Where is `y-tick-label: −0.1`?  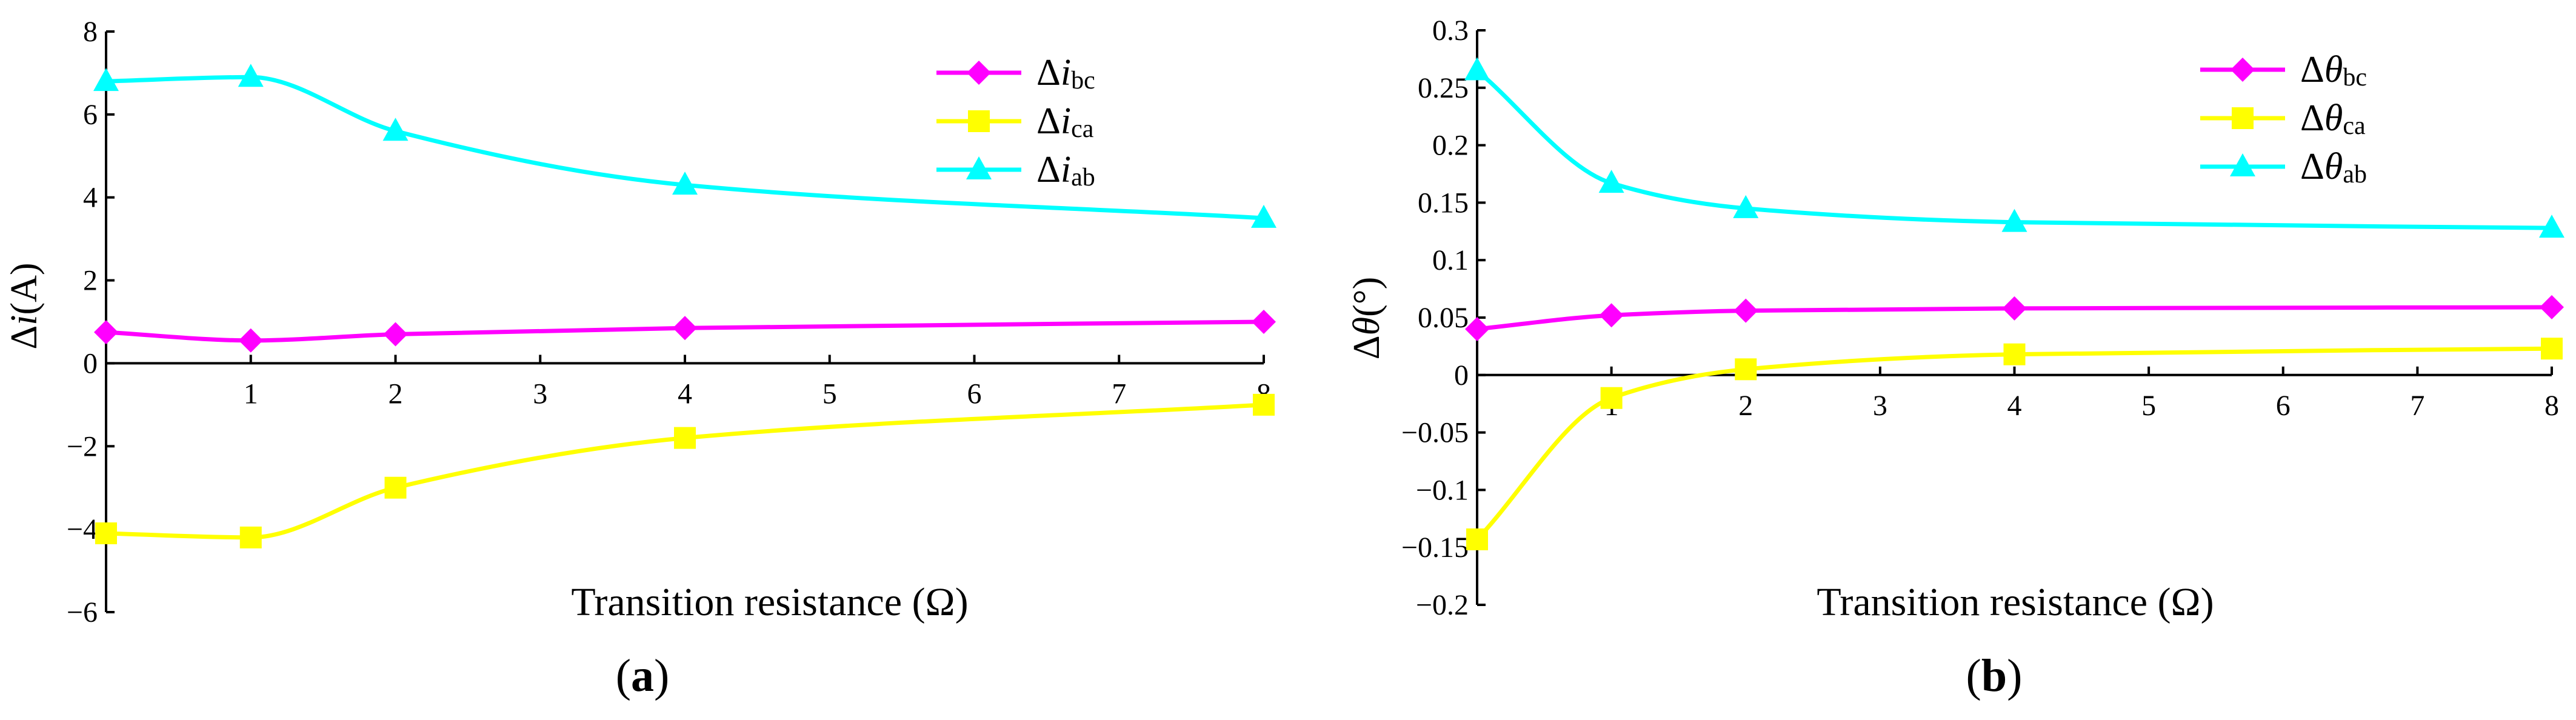
y-tick-label: −0.1 is located at coordinates (1443, 490).